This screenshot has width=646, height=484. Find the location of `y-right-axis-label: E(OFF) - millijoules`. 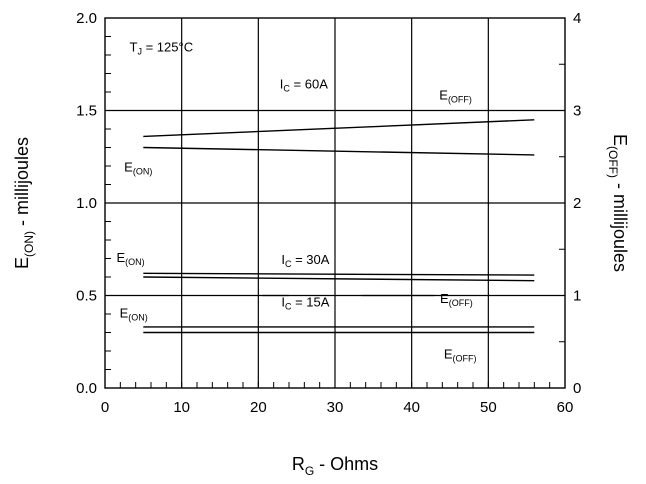

y-right-axis-label: E(OFF) - millijoules is located at coordinates (618, 203).